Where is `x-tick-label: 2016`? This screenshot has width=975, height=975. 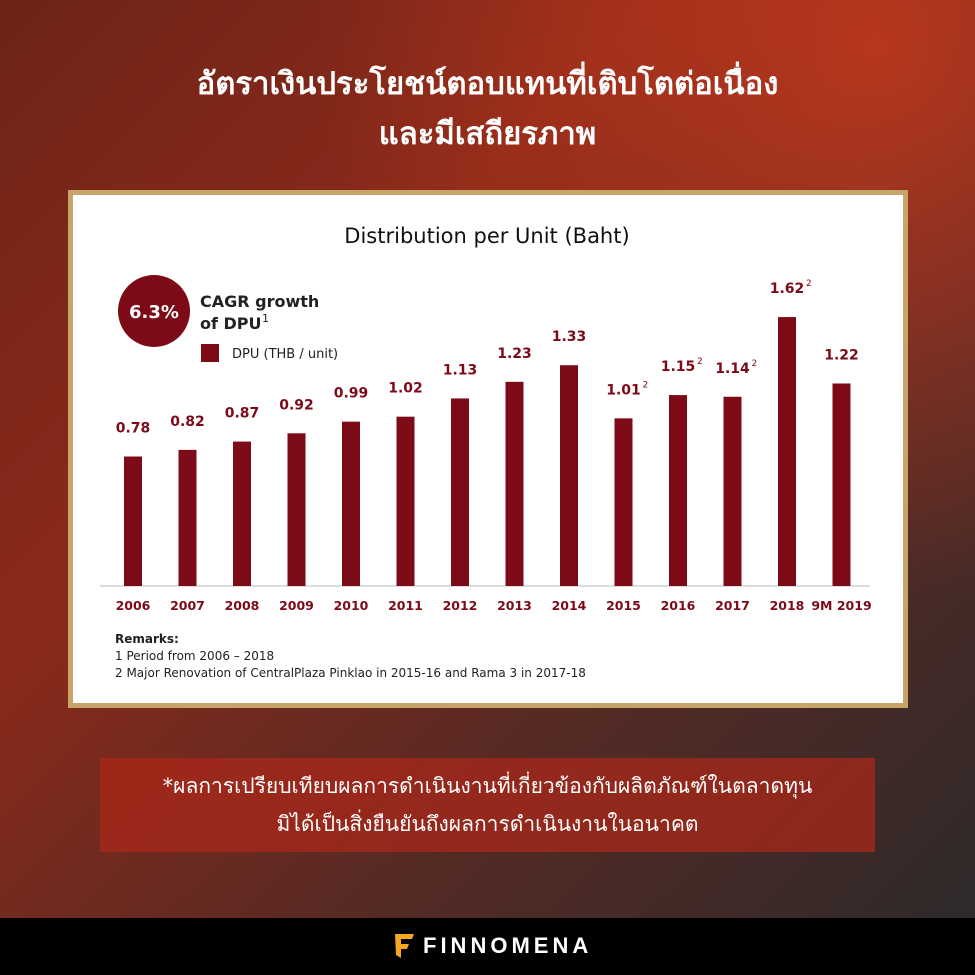
x-tick-label: 2016 is located at coordinates (678, 605).